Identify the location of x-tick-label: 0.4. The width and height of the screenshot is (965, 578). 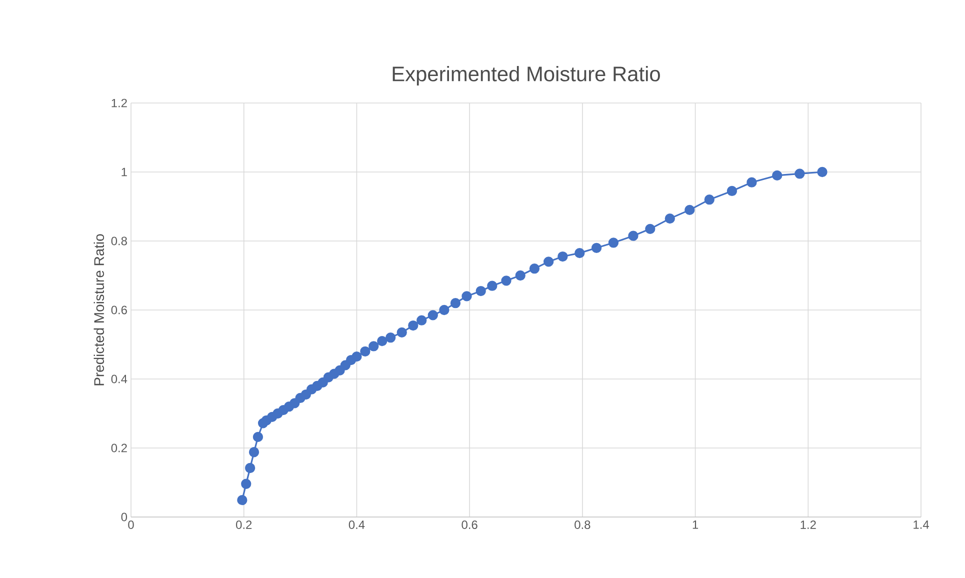
(356, 524).